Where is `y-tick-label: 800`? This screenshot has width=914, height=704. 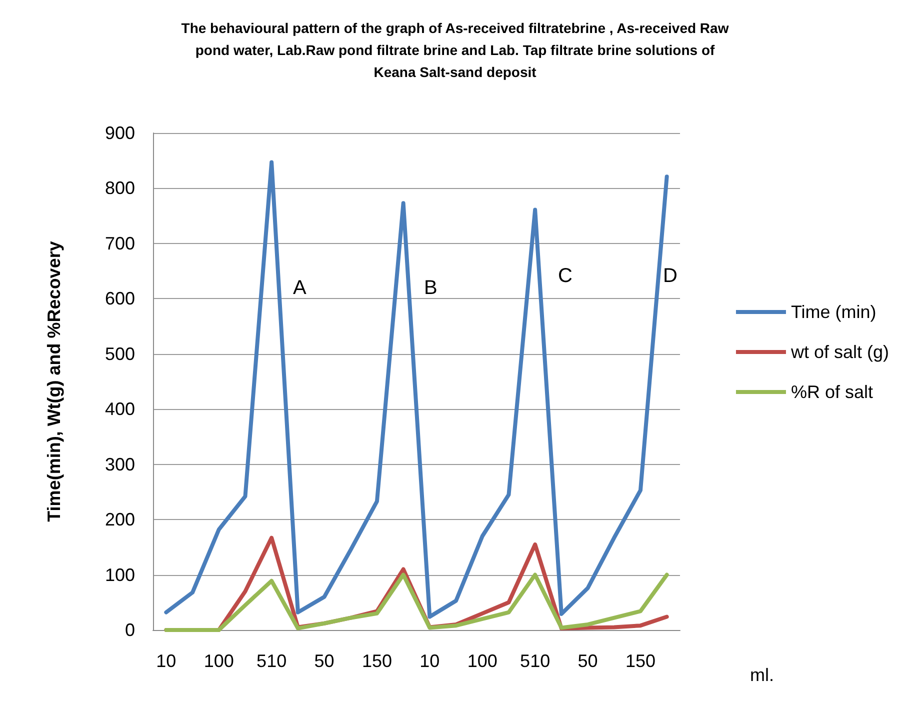
y-tick-label: 800 is located at coordinates (119, 188).